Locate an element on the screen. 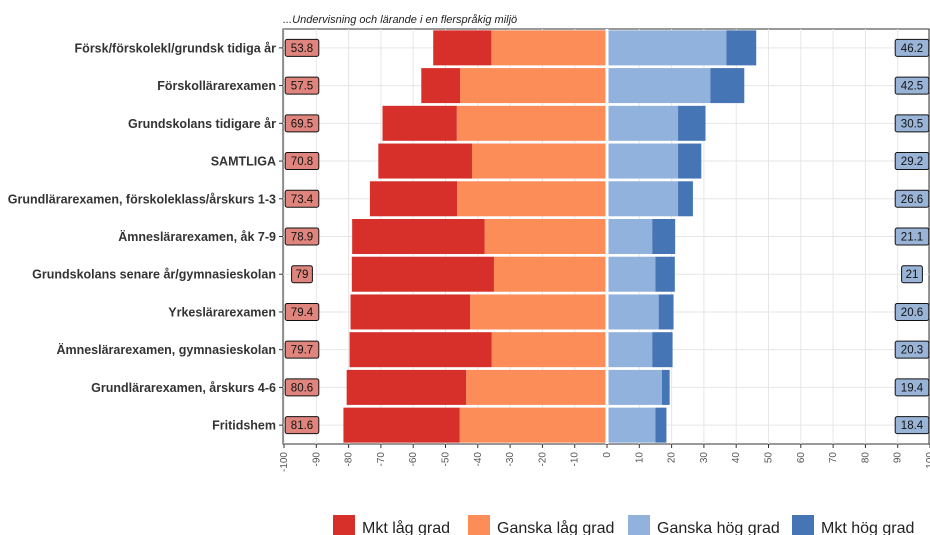 Image resolution: width=930 pixels, height=535 pixels. x-tick-label: -10 is located at coordinates (575, 459).